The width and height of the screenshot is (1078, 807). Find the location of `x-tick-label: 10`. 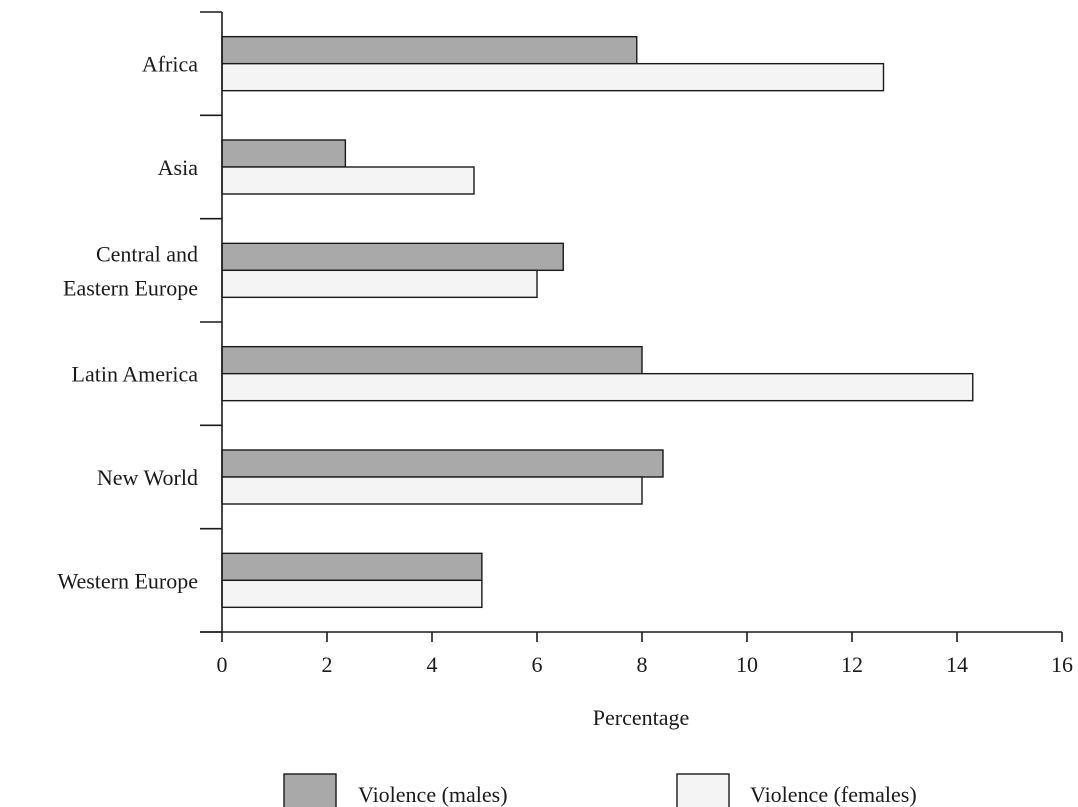

x-tick-label: 10 is located at coordinates (747, 664).